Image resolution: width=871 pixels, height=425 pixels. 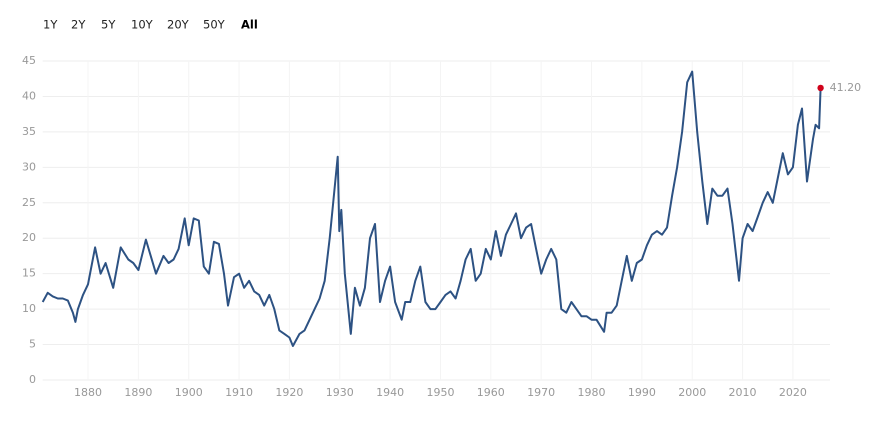 I want to click on range-button: 5Y, so click(x=108, y=25).